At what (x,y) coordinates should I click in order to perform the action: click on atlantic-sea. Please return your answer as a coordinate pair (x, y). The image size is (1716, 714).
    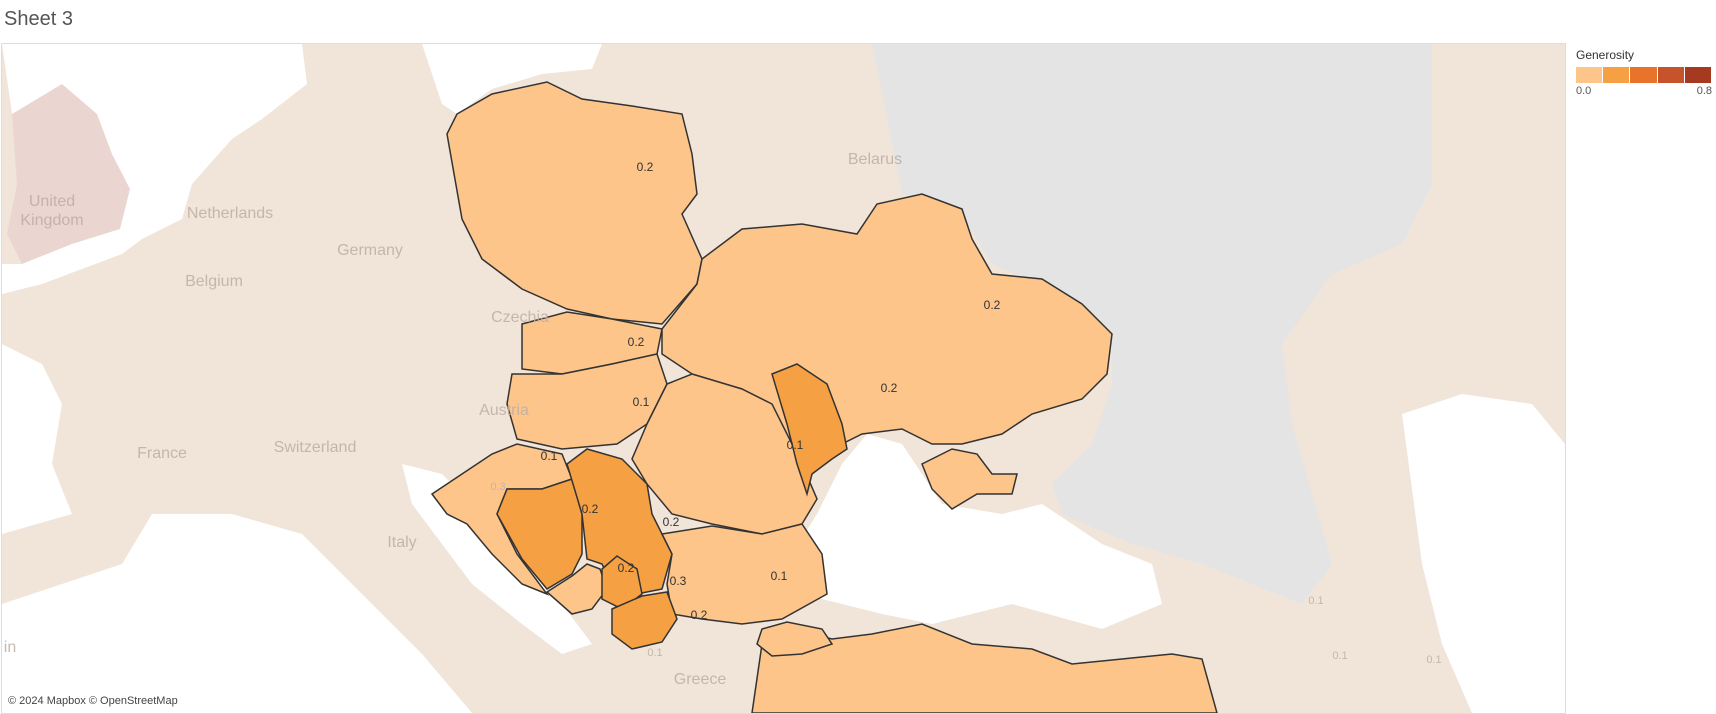
    Looking at the image, I should click on (37, 439).